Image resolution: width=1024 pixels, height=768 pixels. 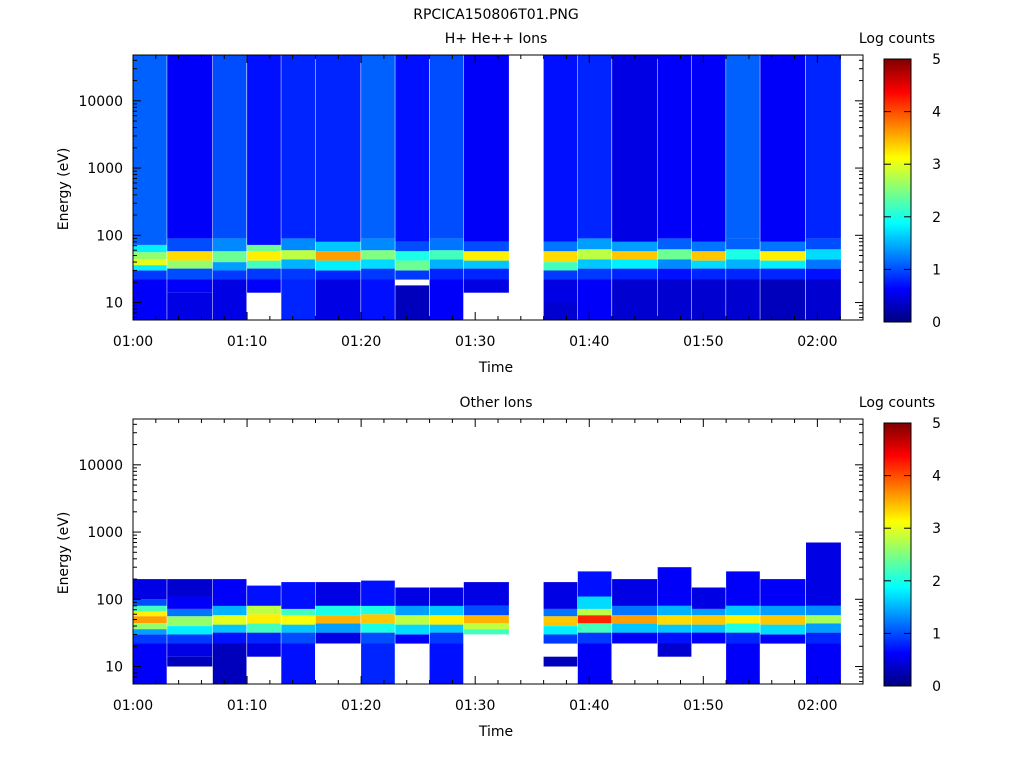 What do you see at coordinates (495, 403) in the screenshot?
I see `panel-title-other: Other Ions` at bounding box center [495, 403].